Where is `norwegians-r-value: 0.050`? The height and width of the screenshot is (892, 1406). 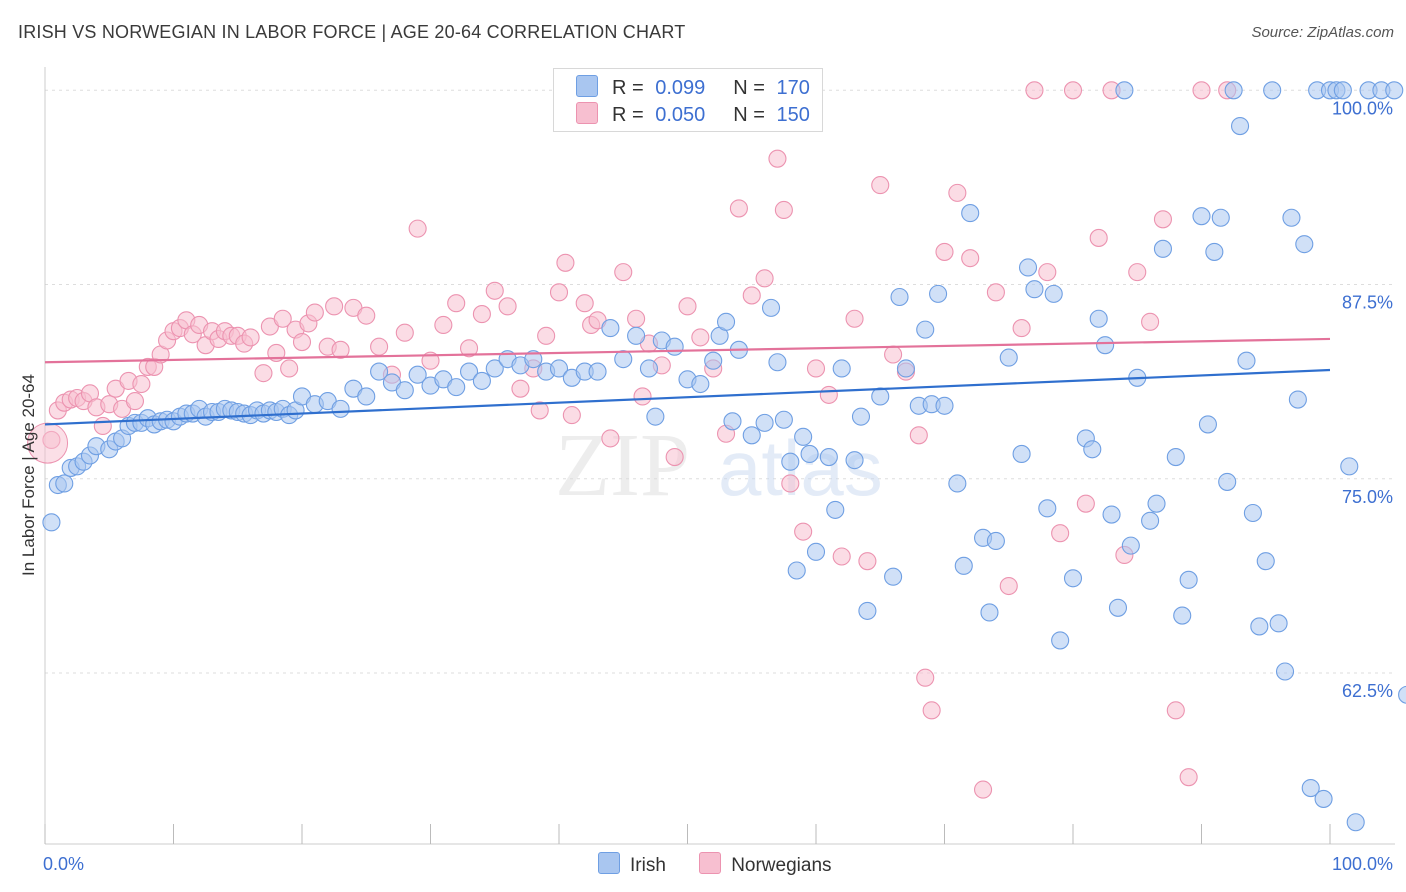
norwegians-r-value: 0.050 is located at coordinates (680, 115).